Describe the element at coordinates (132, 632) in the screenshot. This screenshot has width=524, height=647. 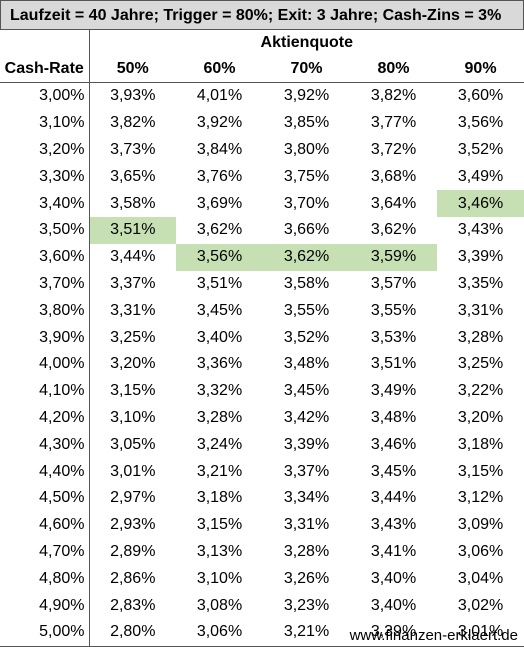
I see `value-cell: 2,80%` at that location.